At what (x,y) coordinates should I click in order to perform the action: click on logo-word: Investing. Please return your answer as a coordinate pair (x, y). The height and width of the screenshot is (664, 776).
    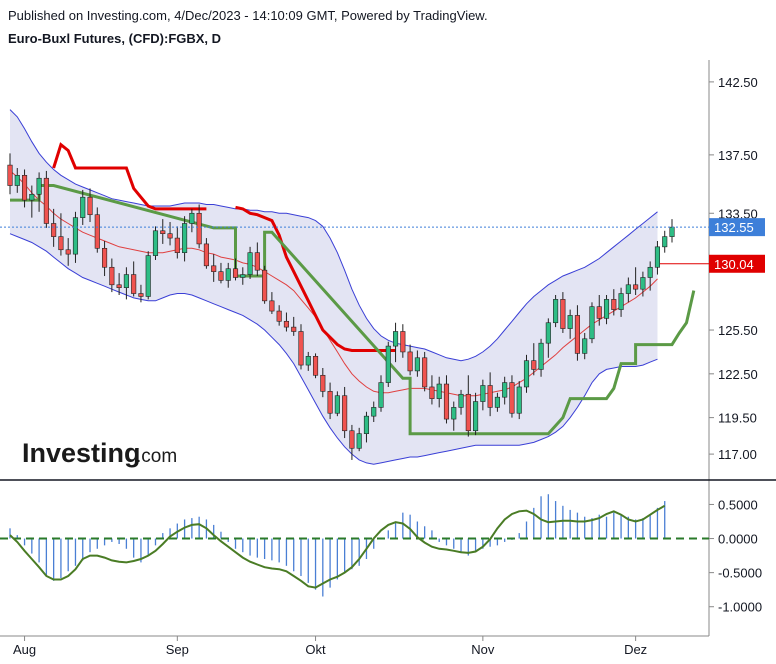
    Looking at the image, I should click on (81, 453).